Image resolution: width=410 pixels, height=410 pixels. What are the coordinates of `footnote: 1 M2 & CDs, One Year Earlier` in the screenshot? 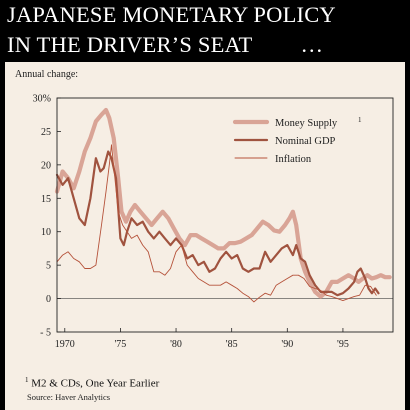 It's located at (92, 383).